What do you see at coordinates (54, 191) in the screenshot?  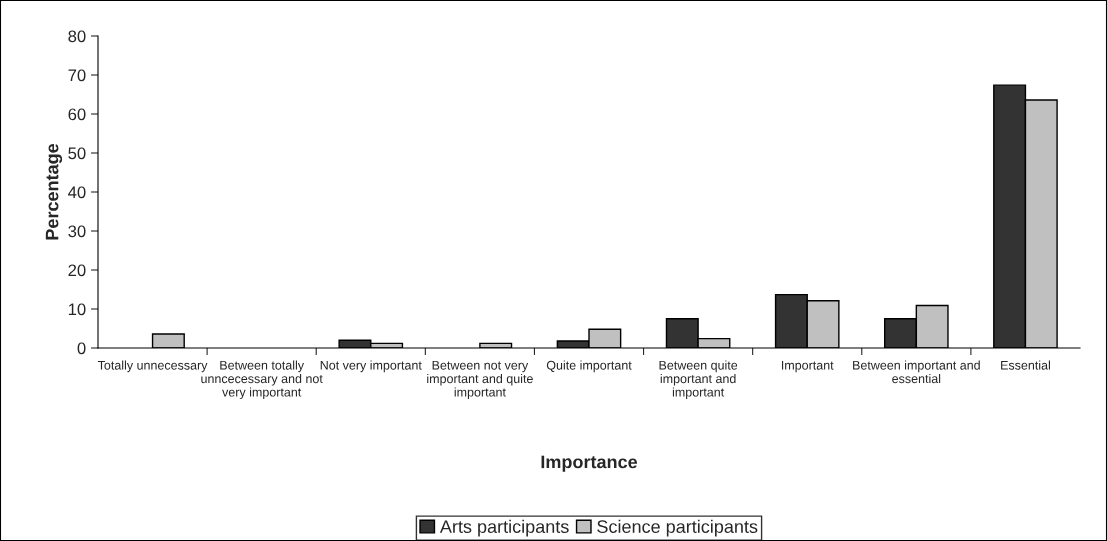 I see `y-axis-title: Percentage` at bounding box center [54, 191].